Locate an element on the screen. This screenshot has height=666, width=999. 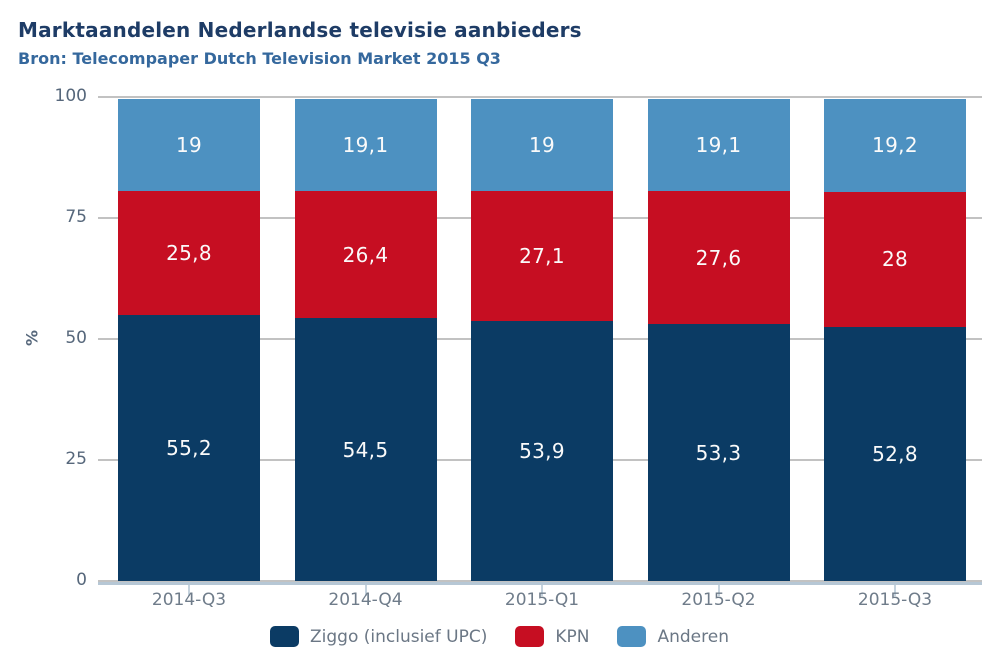
bar-value-label: 55,2 is located at coordinates (189, 447).